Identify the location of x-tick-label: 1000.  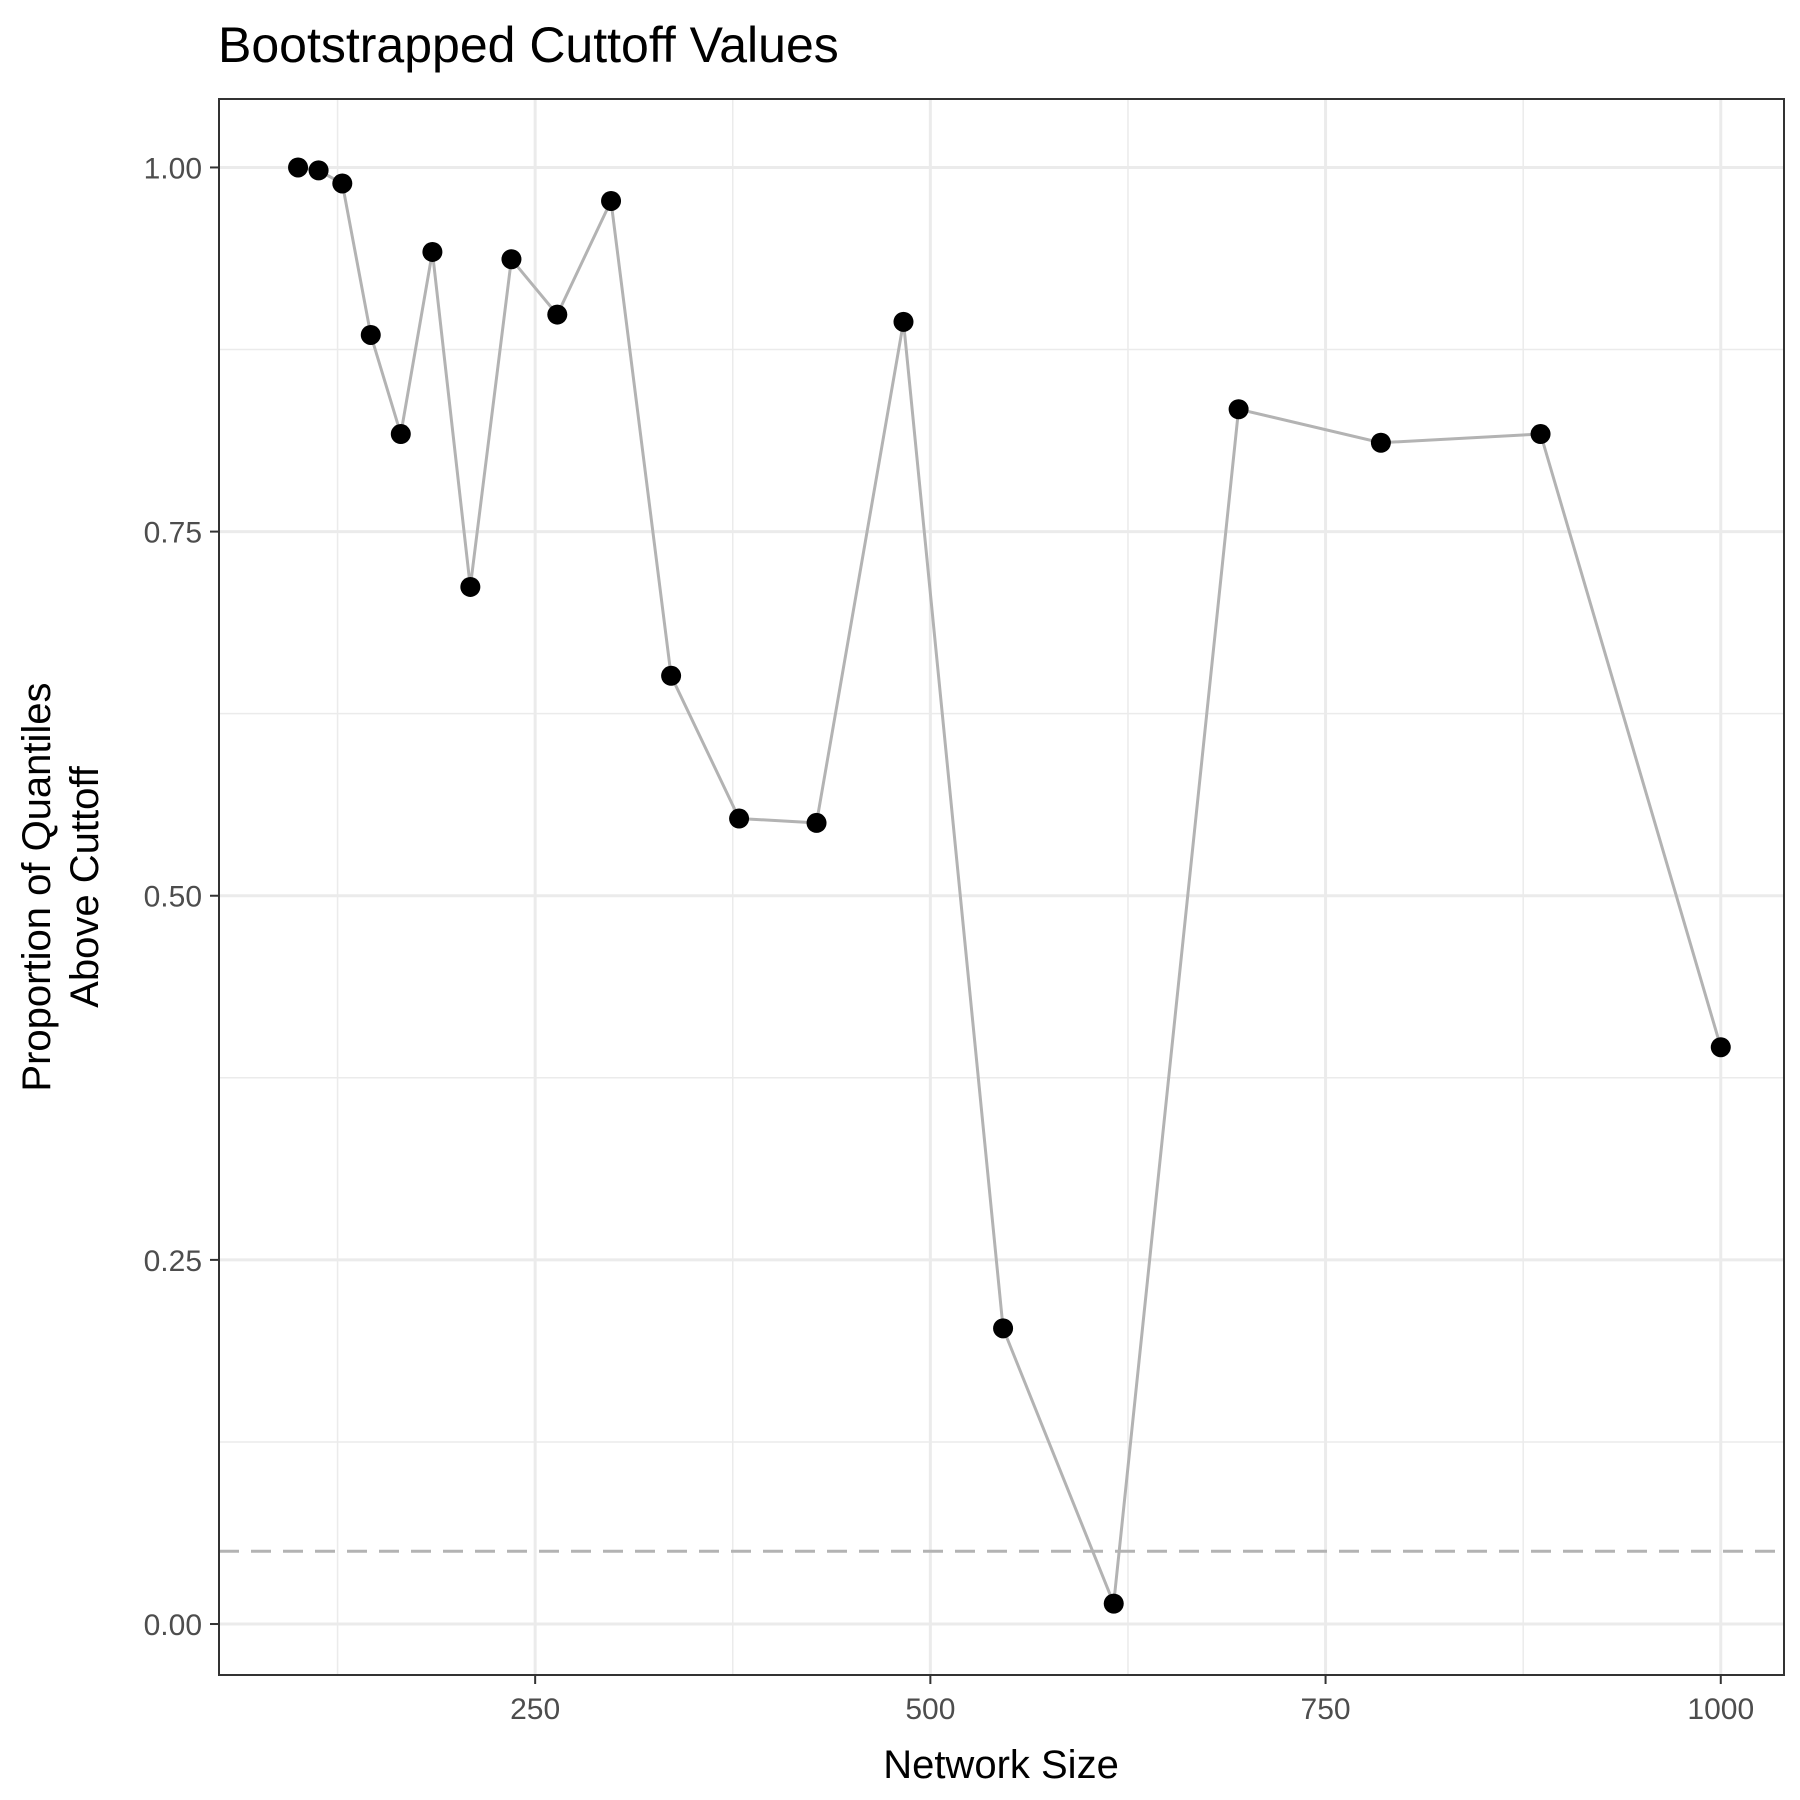
(1720, 1709).